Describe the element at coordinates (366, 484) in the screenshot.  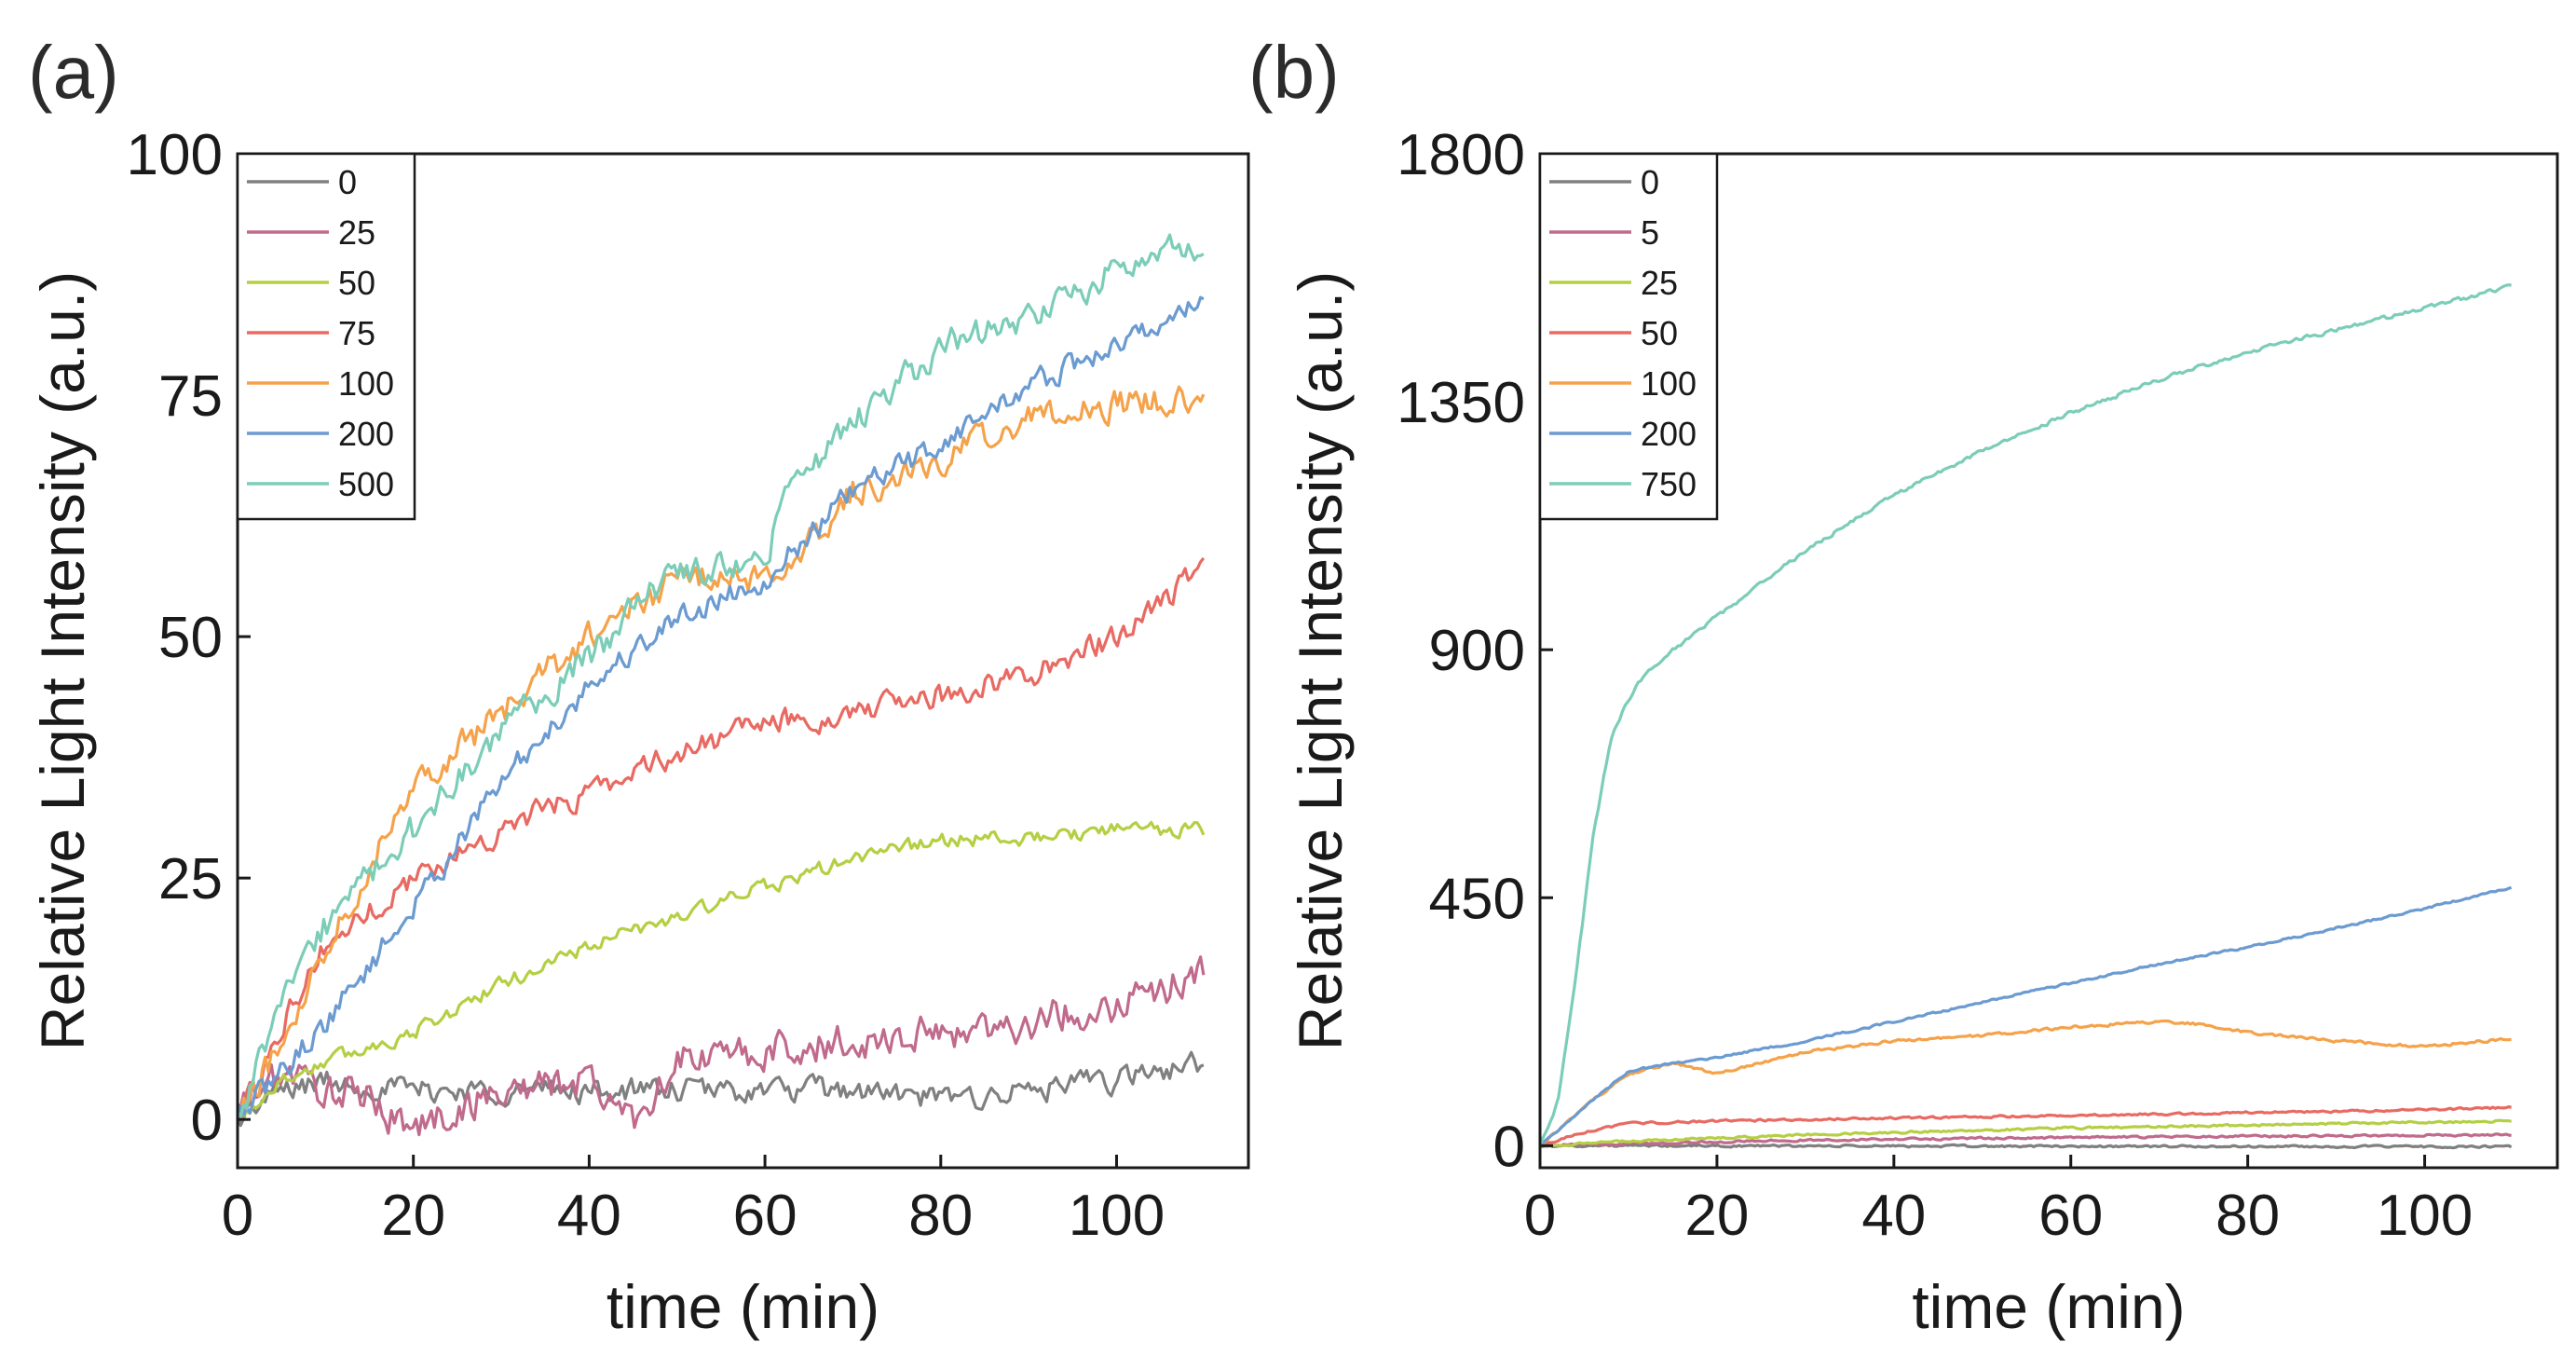
I see `legend-label-500: 500` at that location.